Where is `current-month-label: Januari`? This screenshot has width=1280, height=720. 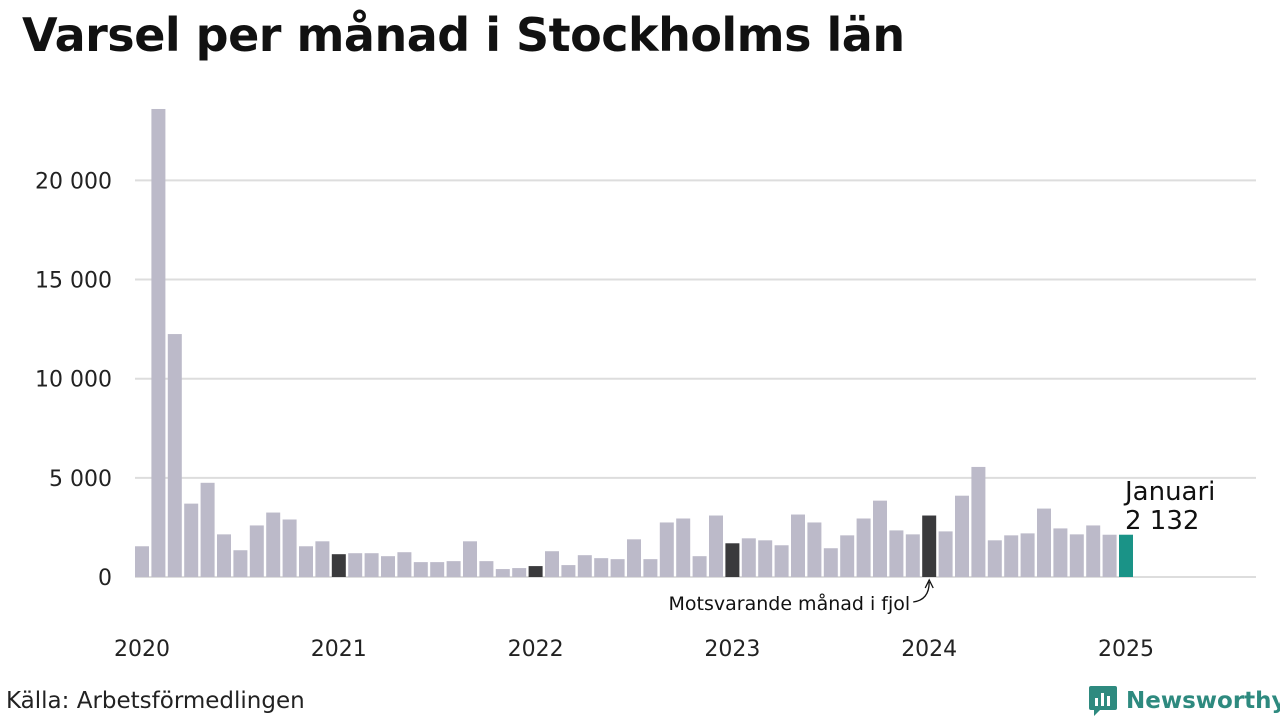
current-month-label: Januari is located at coordinates (1169, 492).